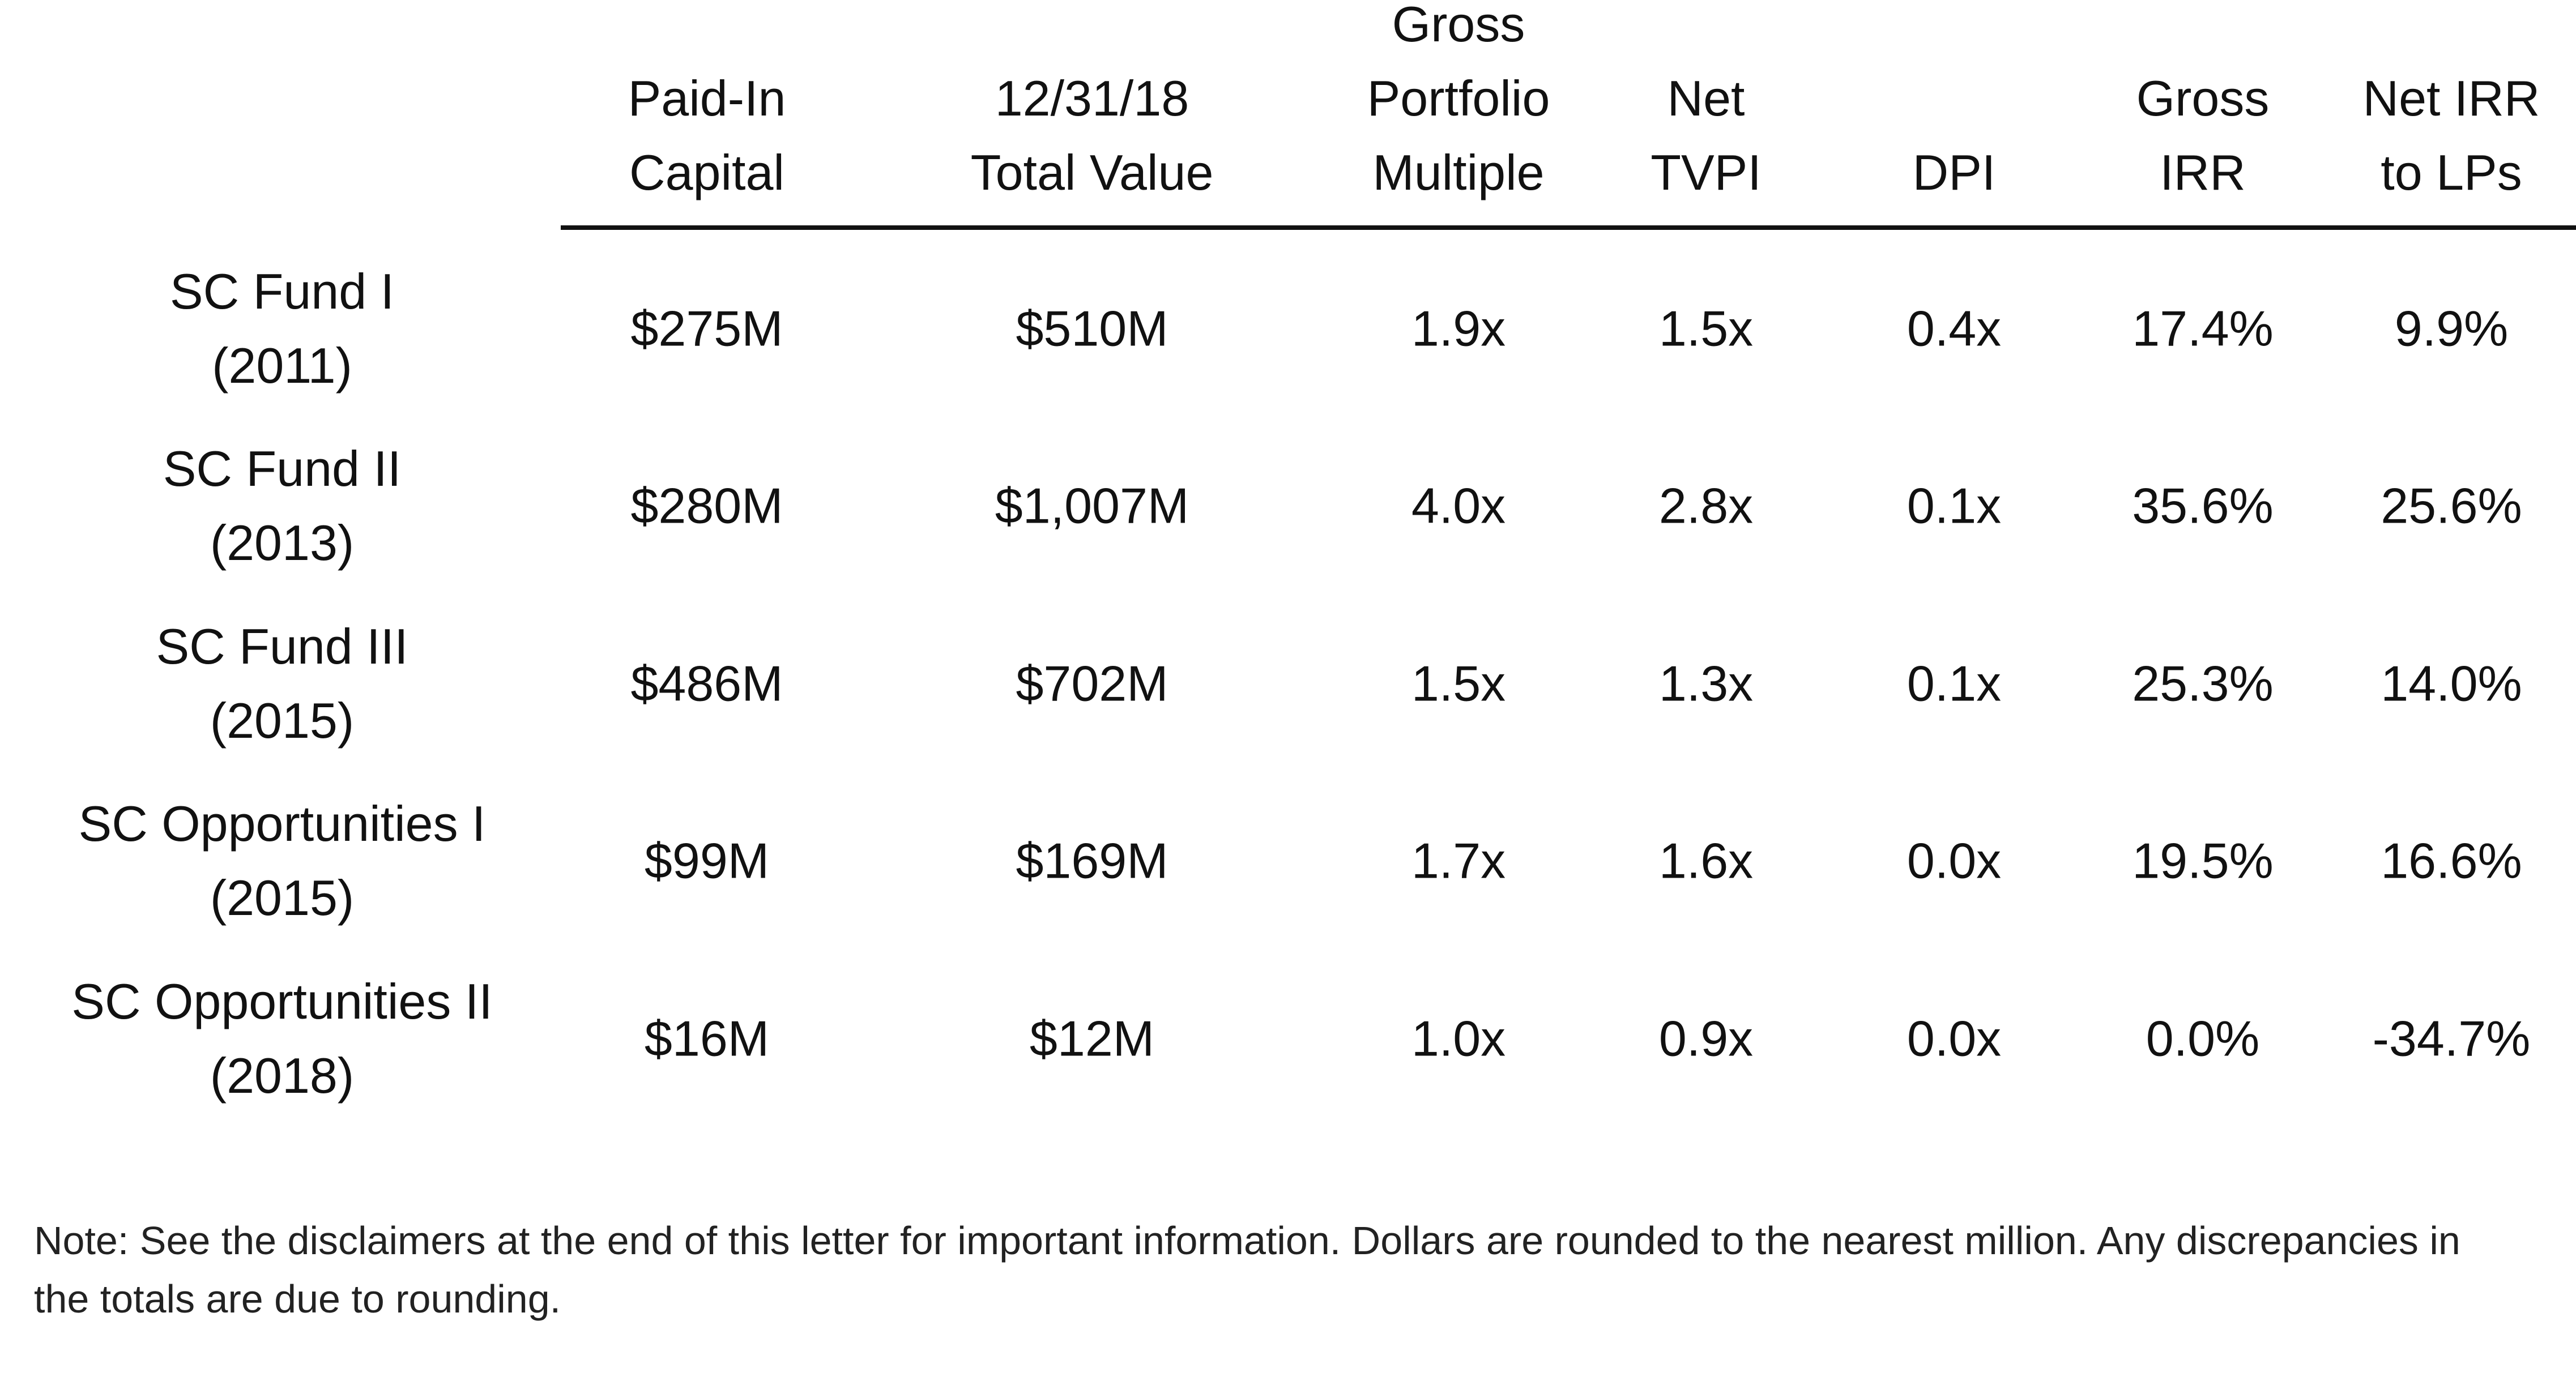 Image resolution: width=2576 pixels, height=1381 pixels. I want to click on table-cell: 35.6%, so click(2203, 505).